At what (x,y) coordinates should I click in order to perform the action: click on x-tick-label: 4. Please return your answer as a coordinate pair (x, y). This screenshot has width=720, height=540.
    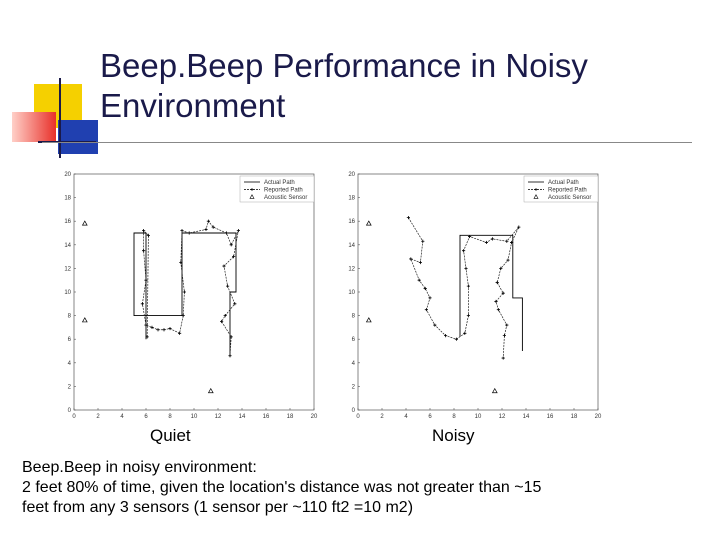
    Looking at the image, I should click on (406, 417).